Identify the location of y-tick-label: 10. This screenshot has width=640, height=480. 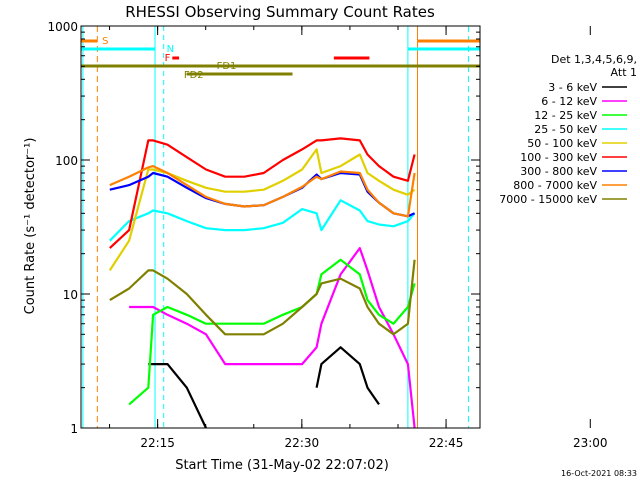
(70, 295).